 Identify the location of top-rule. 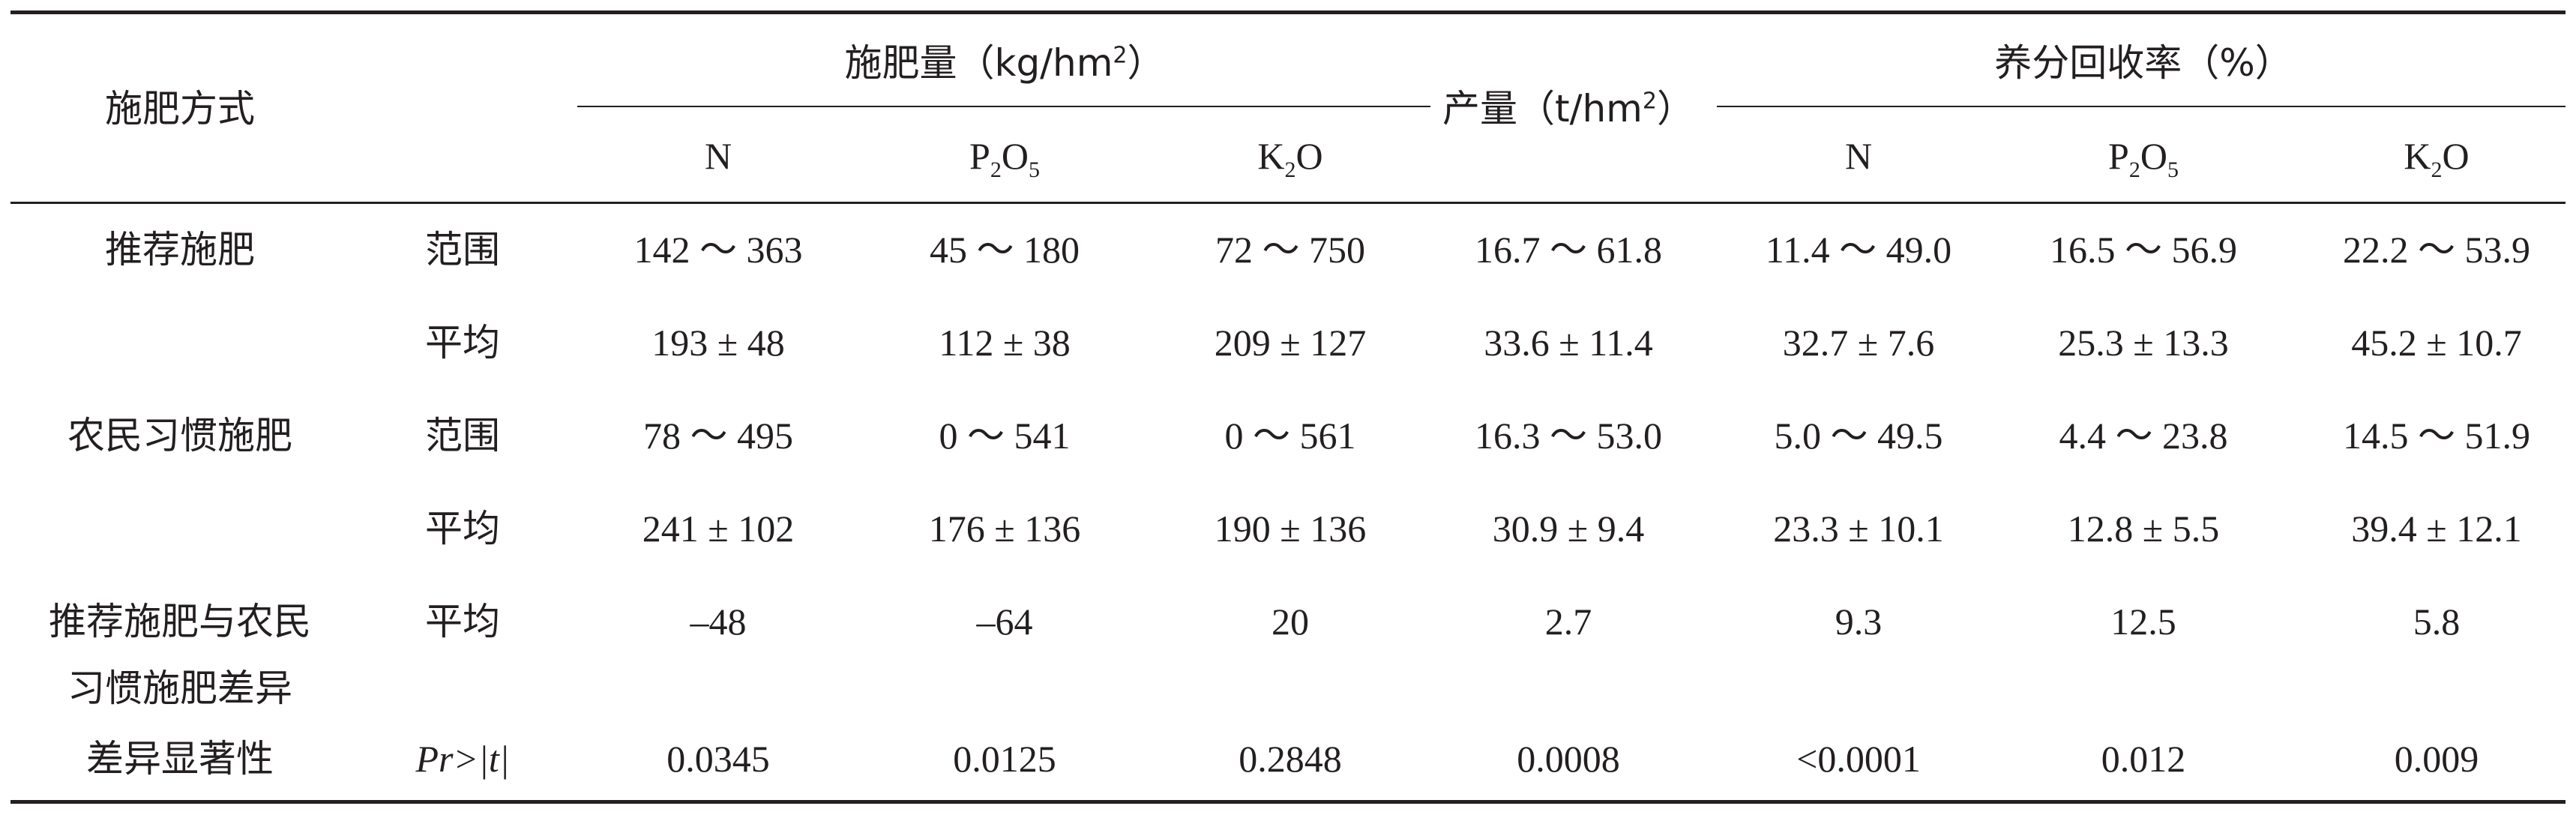
(1288, 12).